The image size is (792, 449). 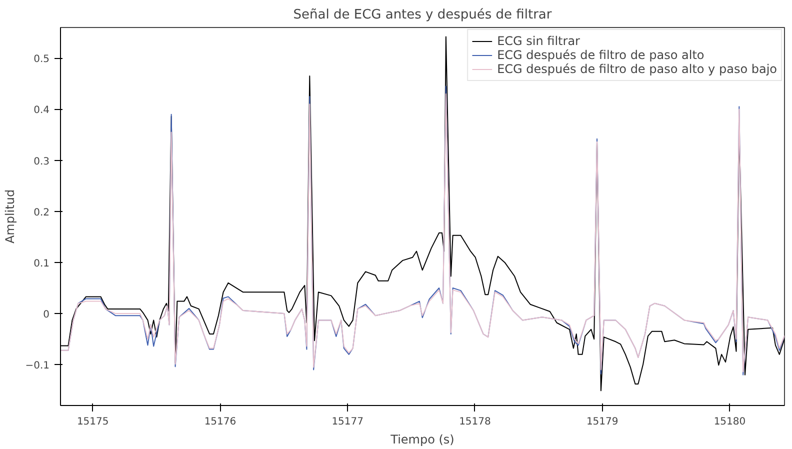 What do you see at coordinates (37, 366) in the screenshot?
I see `y-tick-label: −0.1` at bounding box center [37, 366].